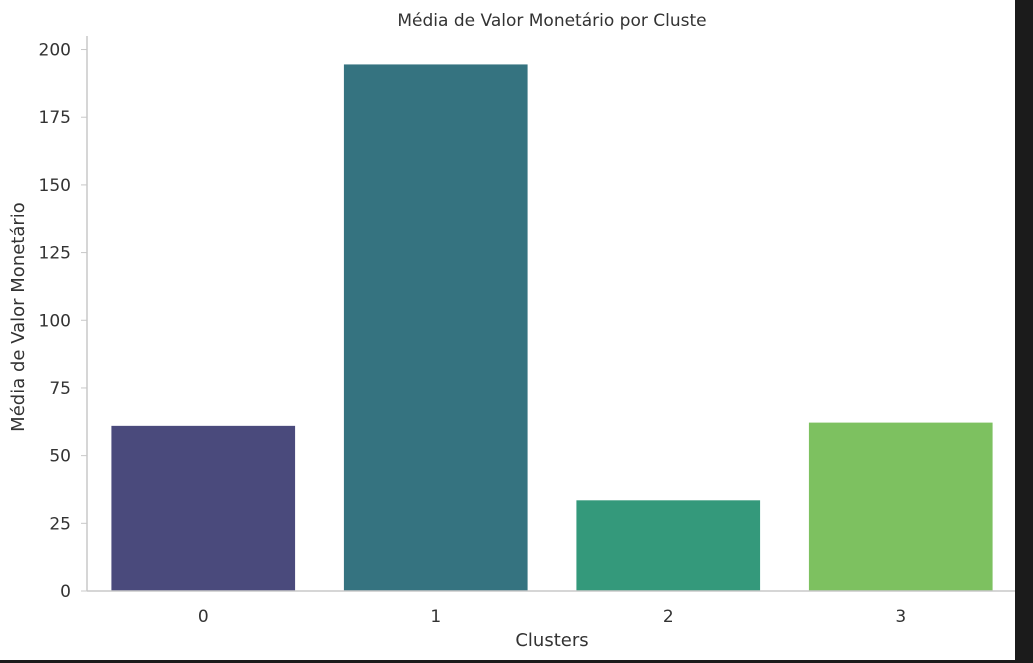  I want to click on x-tick-label: 3, so click(900, 617).